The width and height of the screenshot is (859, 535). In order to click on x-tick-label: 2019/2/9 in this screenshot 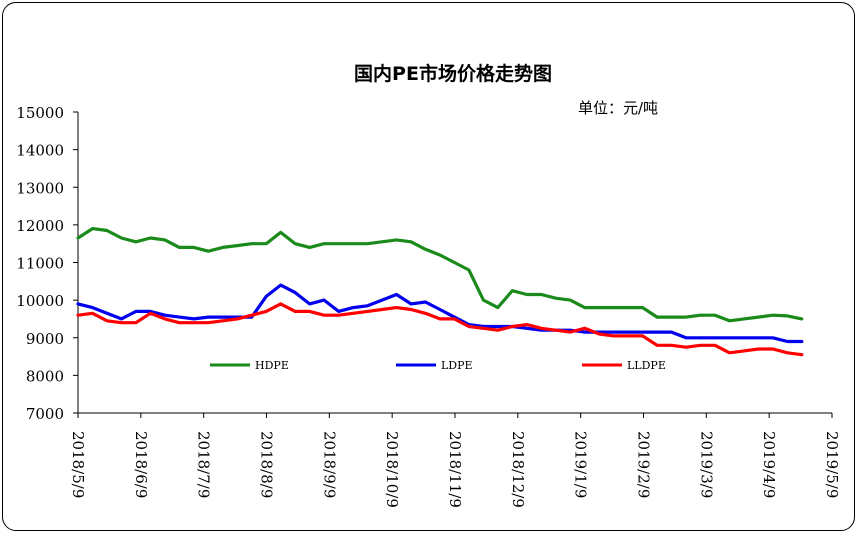, I will do `click(644, 464)`.